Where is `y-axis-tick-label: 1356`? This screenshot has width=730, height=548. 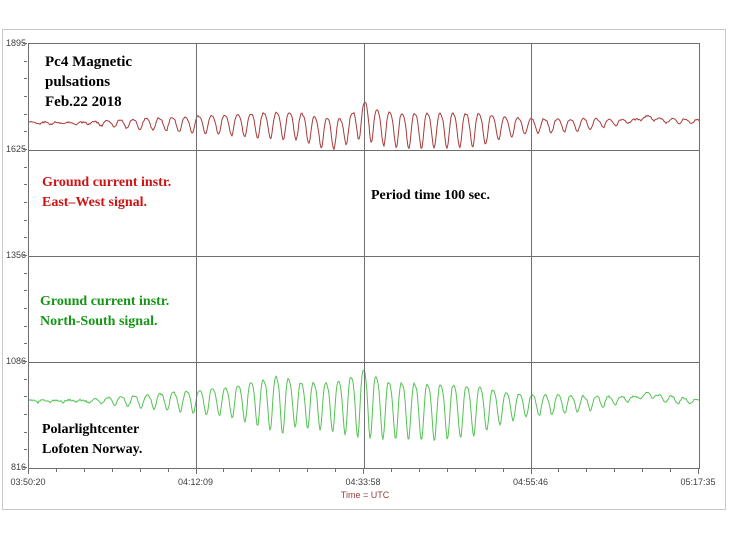
y-axis-tick-label: 1356 is located at coordinates (15, 255).